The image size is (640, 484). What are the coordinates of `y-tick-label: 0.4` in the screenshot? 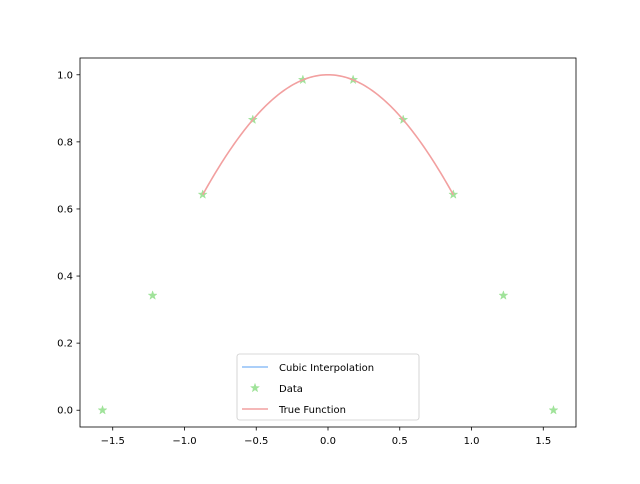 It's located at (65, 277).